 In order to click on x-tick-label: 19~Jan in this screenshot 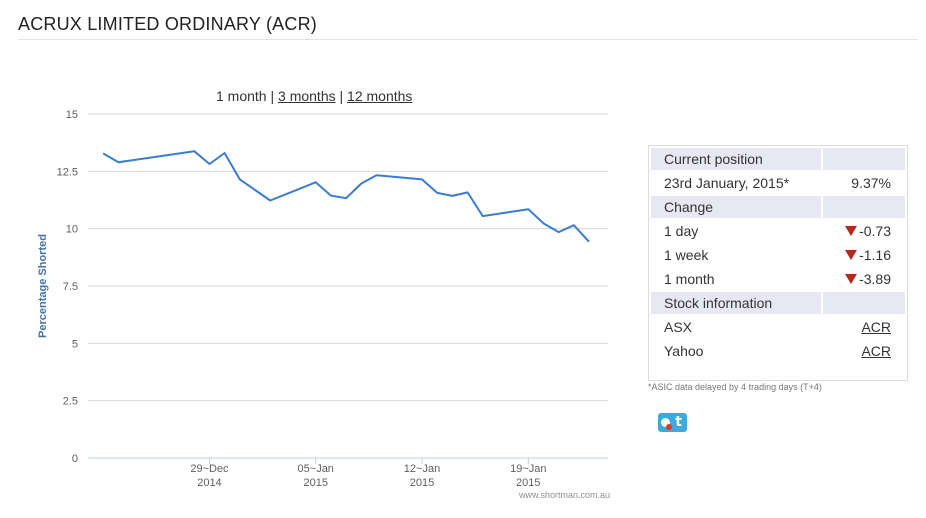, I will do `click(528, 469)`.